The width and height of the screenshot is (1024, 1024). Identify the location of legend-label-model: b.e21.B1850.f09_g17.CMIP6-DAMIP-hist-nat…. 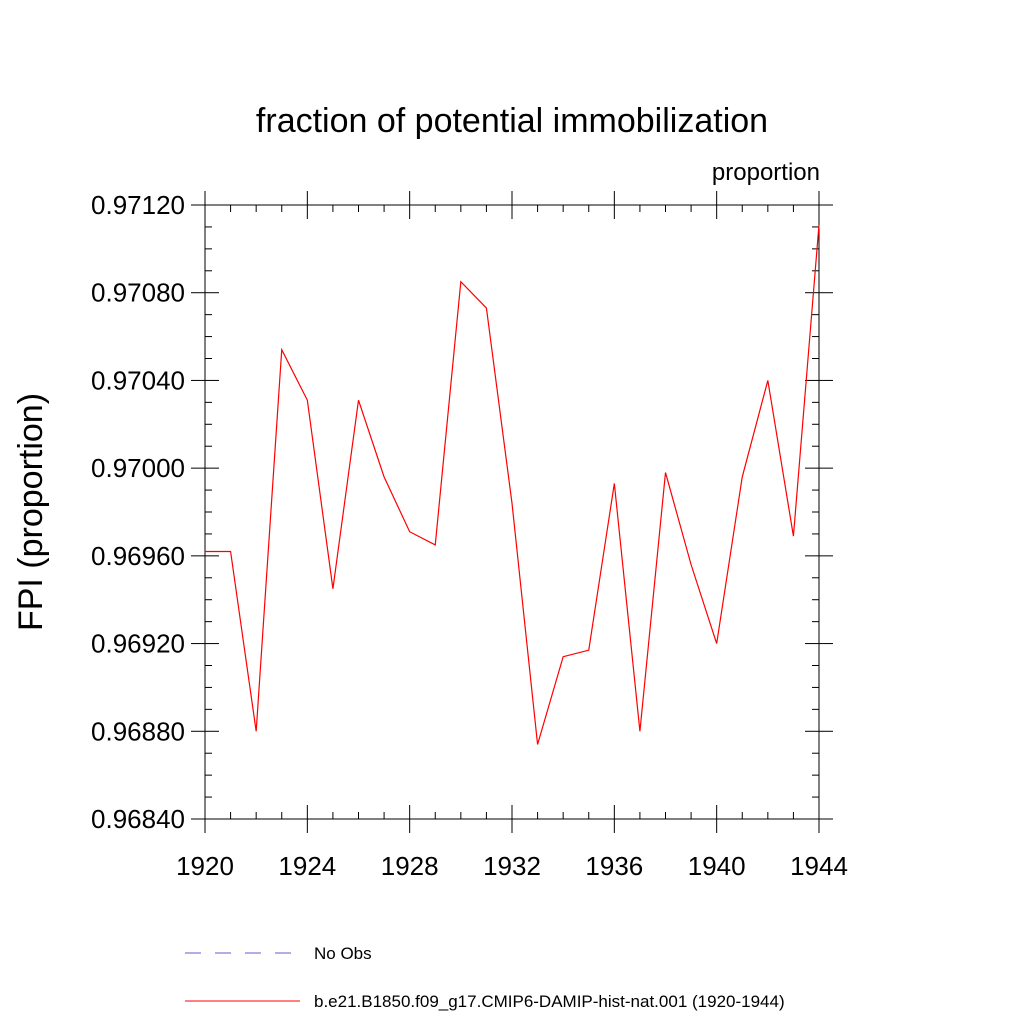
(549, 1001).